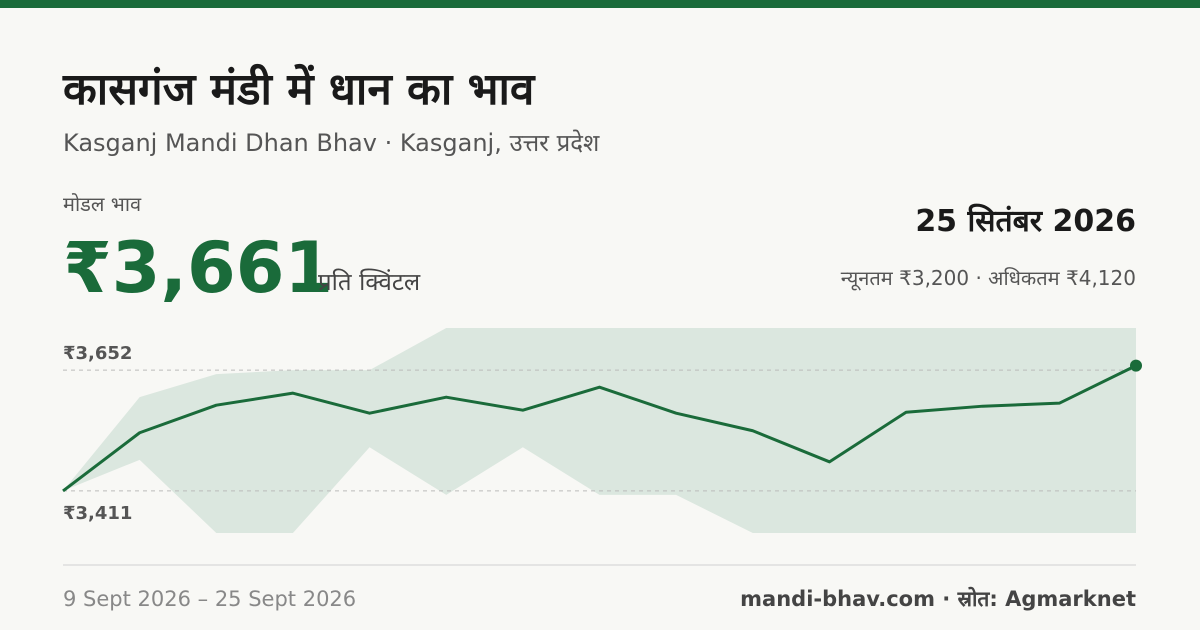  What do you see at coordinates (369, 282) in the screenshot?
I see `price-unit: प्रति क्विंटल` at bounding box center [369, 282].